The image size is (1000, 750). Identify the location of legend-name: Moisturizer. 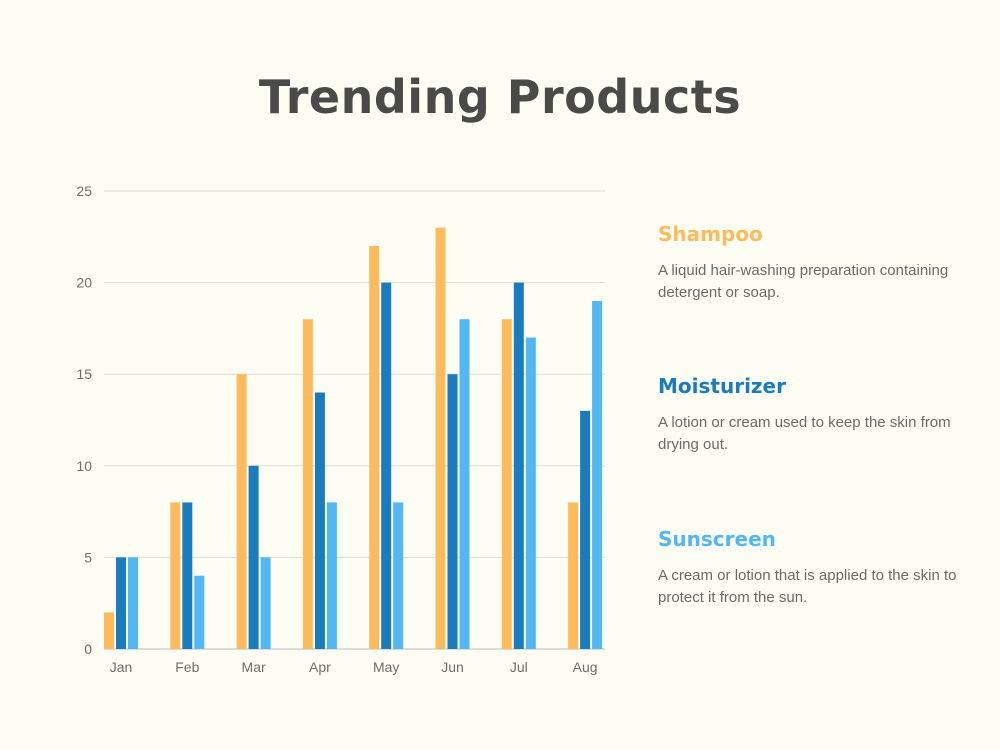
(722, 386).